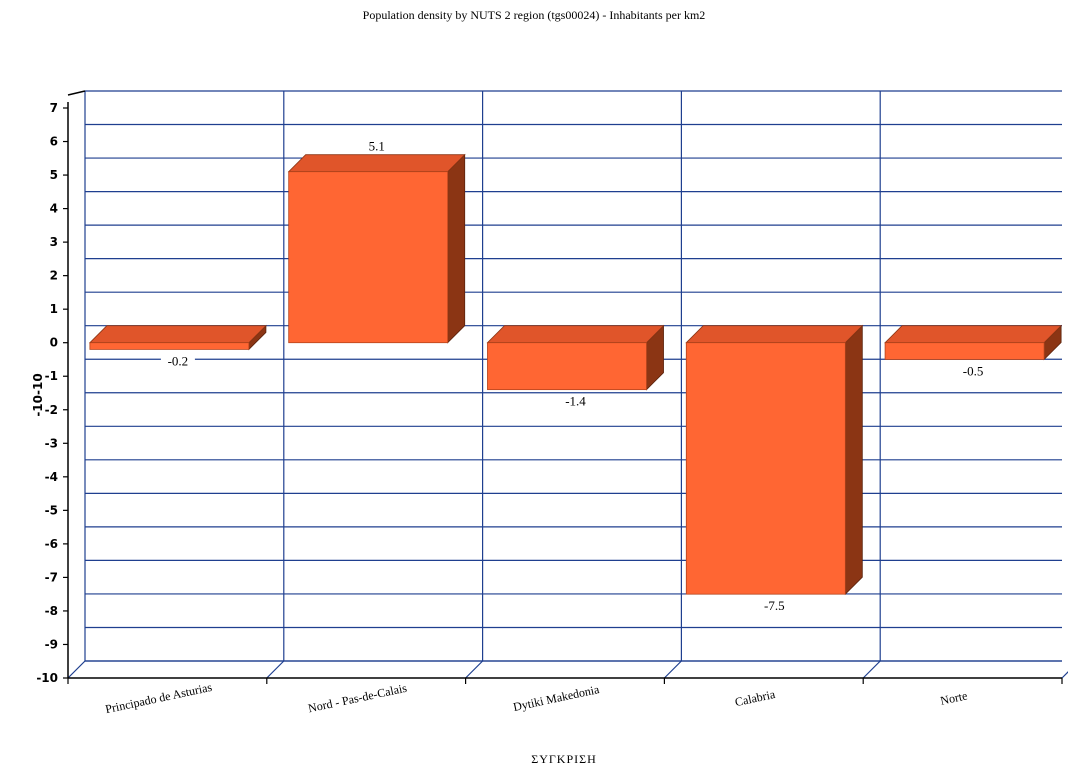  What do you see at coordinates (54, 175) in the screenshot?
I see `y-tick-label: 5` at bounding box center [54, 175].